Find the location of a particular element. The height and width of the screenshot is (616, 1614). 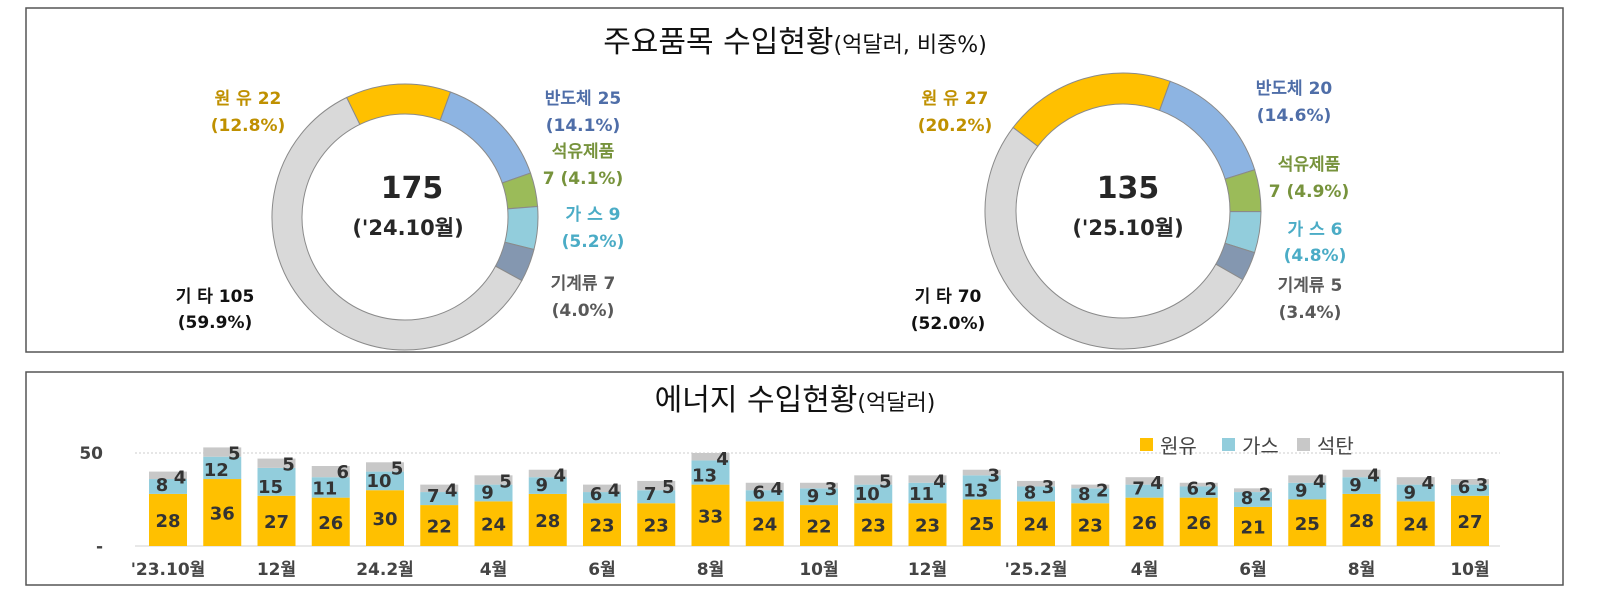

bar-label-coal-16: 3 is located at coordinates (1048, 487).